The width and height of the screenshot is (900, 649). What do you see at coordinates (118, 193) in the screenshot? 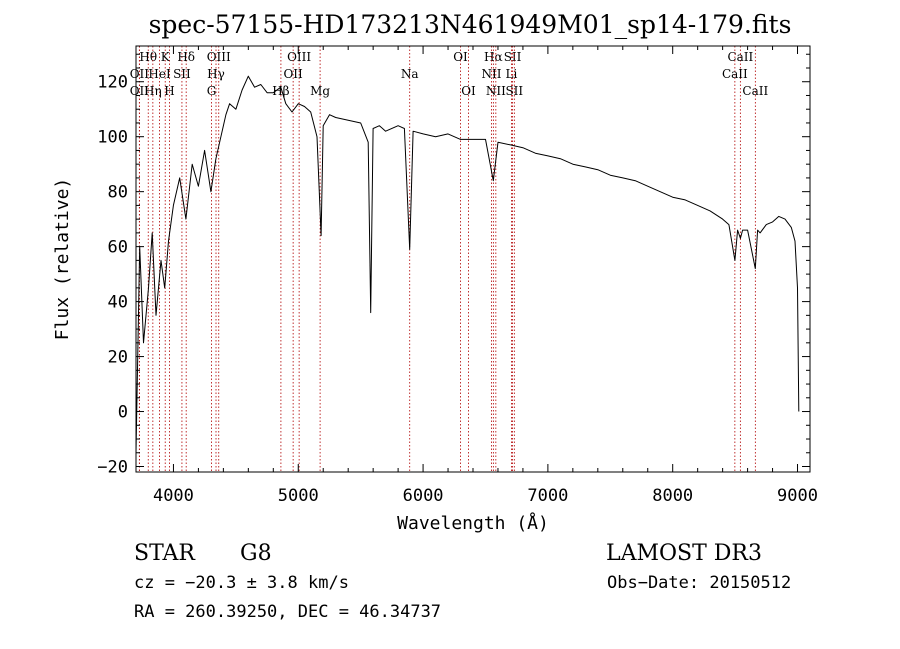
I see `y-tick-label: 80` at bounding box center [118, 193].